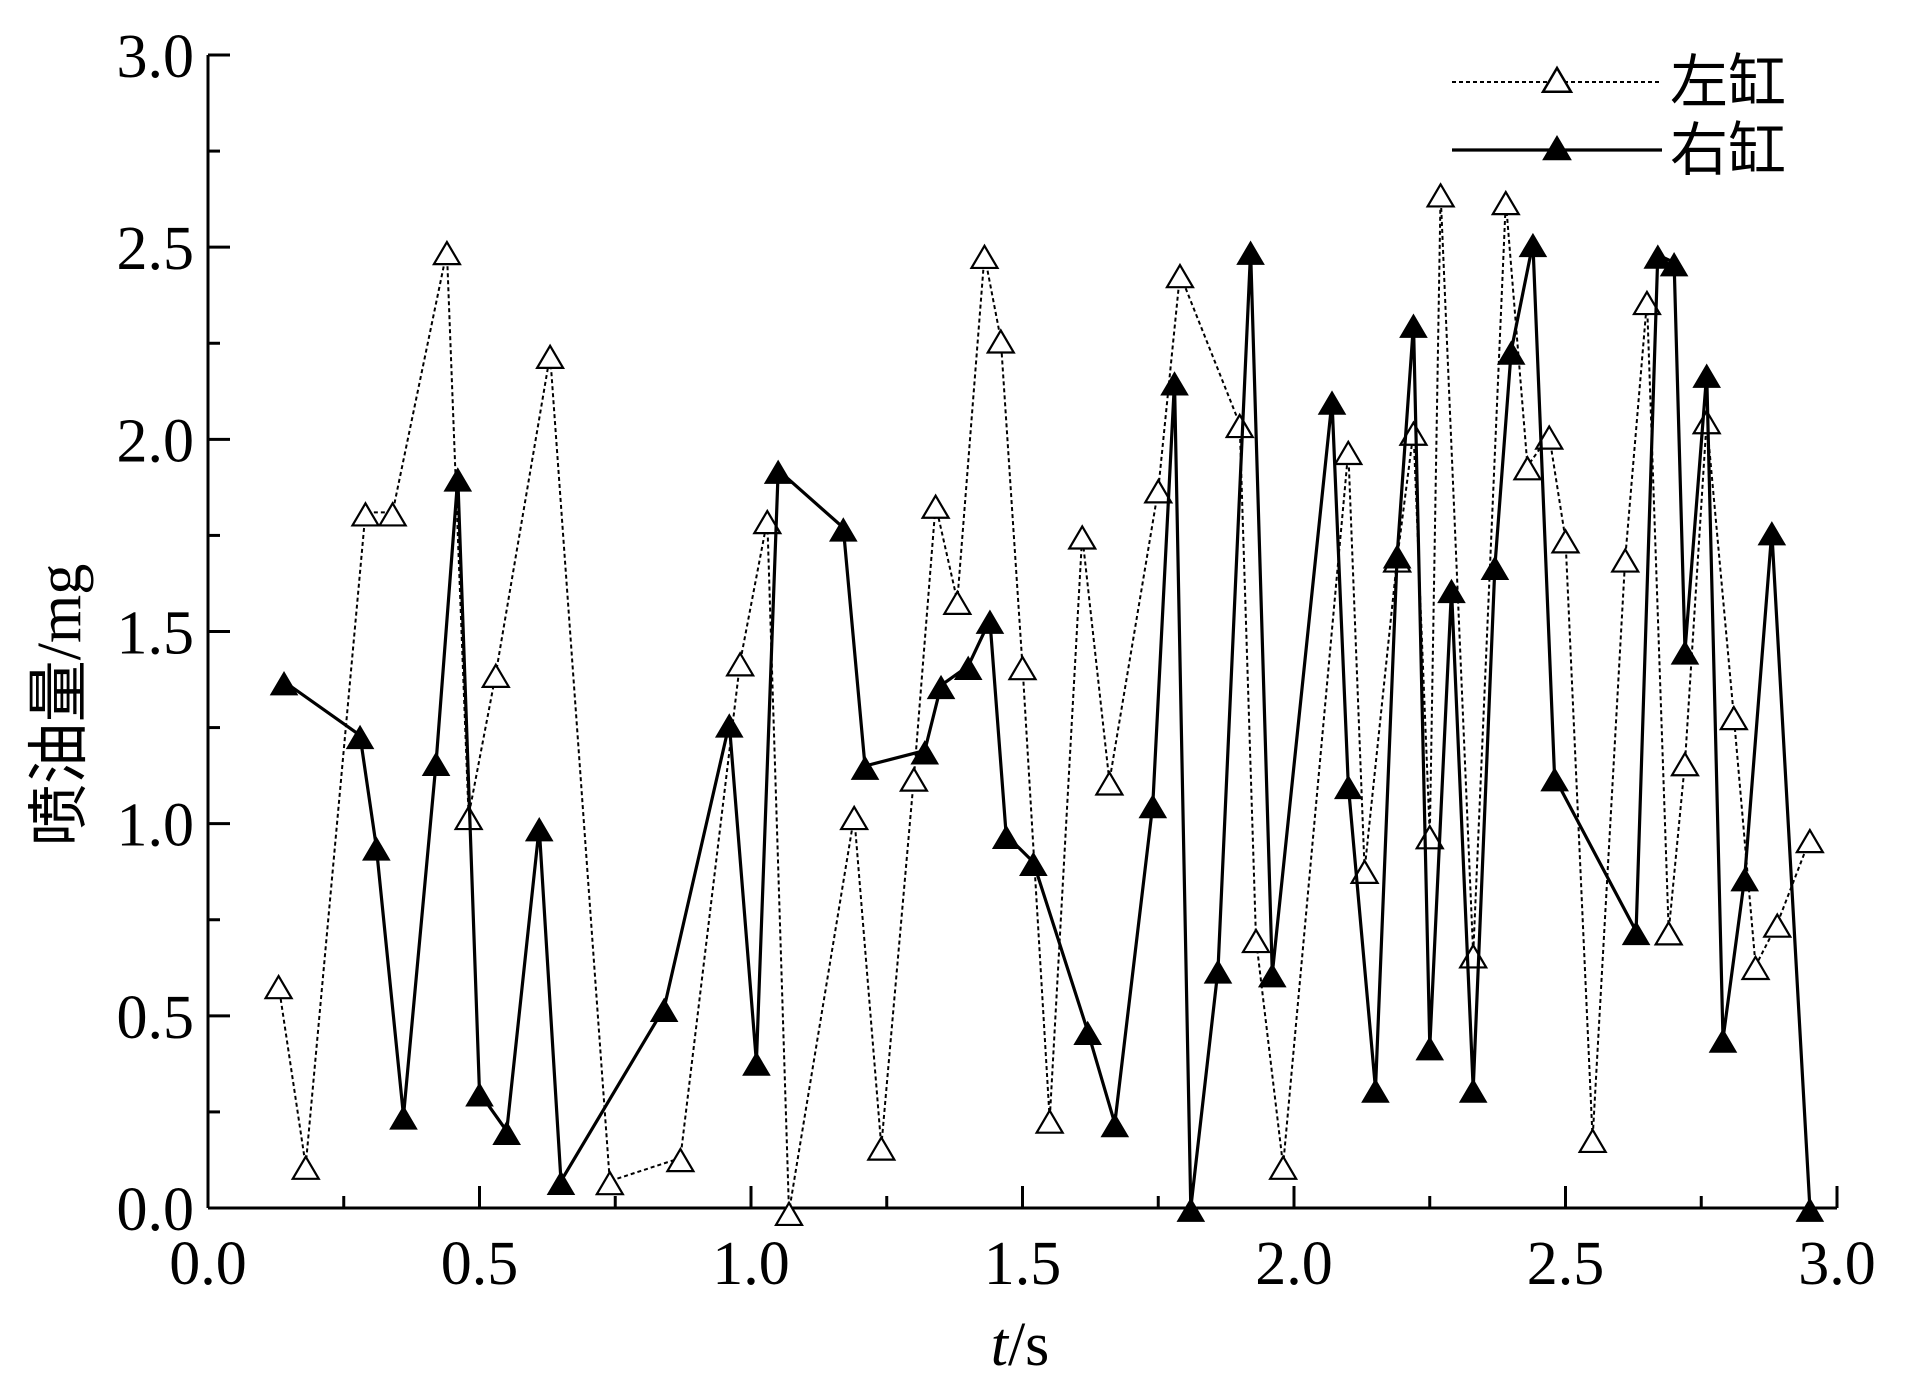 This screenshot has height=1384, width=1909. What do you see at coordinates (156, 441) in the screenshot?
I see `y-tick-label: 2.0` at bounding box center [156, 441].